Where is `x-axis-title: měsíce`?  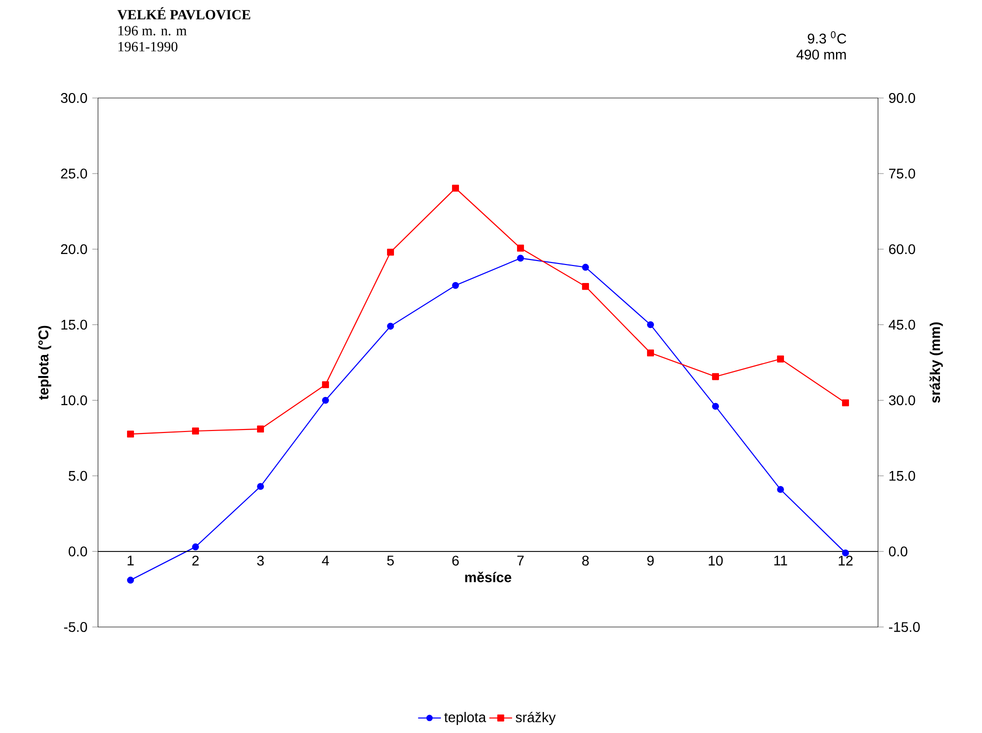 x-axis-title: měsíce is located at coordinates (488, 577).